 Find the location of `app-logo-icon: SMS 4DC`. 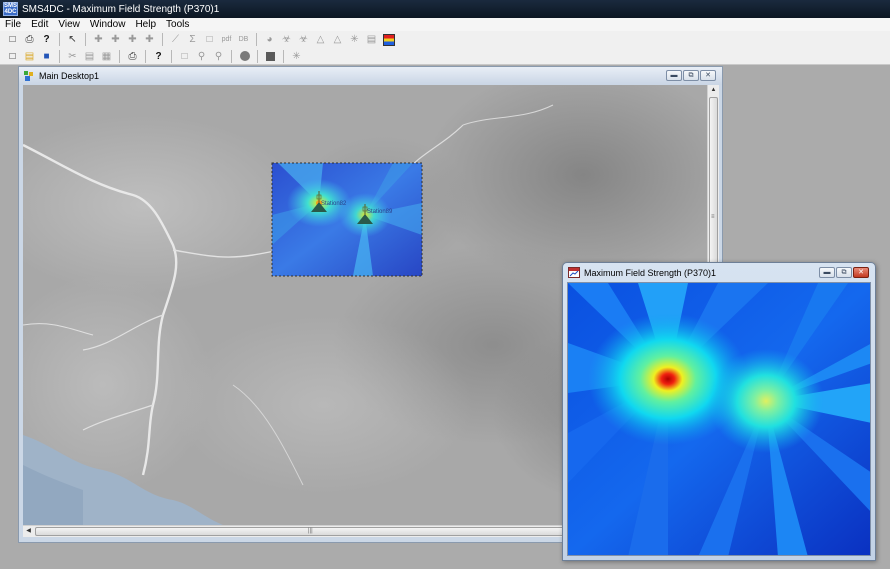

app-logo-icon: SMS 4DC is located at coordinates (10, 9).